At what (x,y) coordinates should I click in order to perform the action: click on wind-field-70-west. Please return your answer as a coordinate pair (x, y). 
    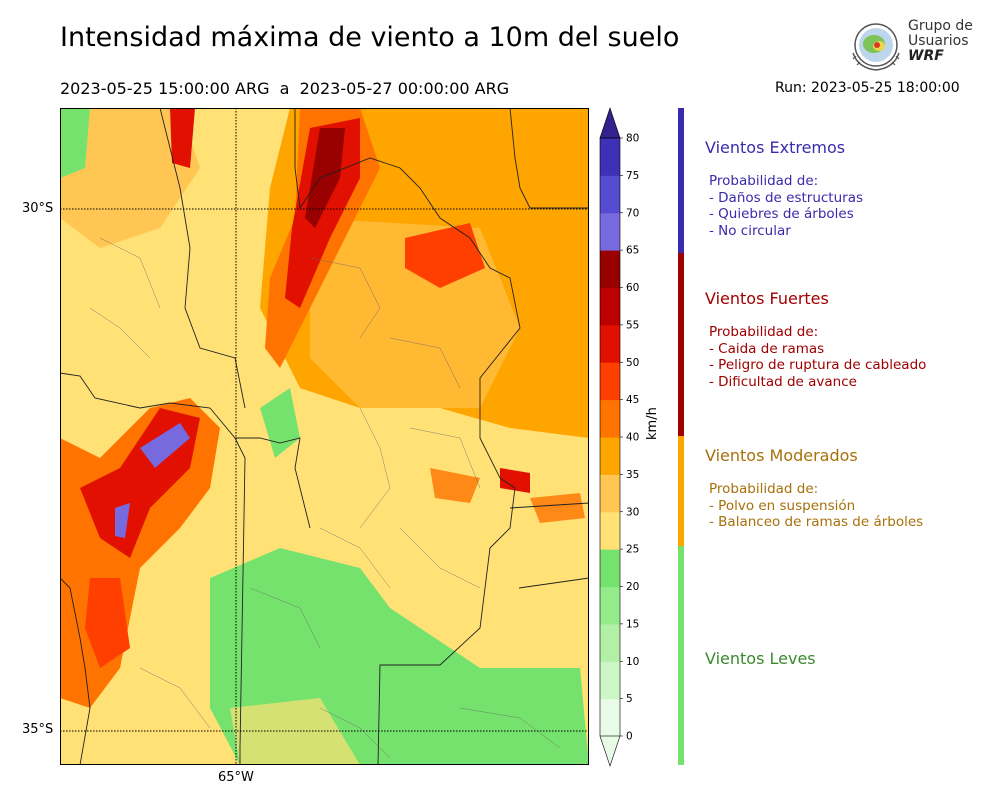
    Looking at the image, I should click on (165, 445).